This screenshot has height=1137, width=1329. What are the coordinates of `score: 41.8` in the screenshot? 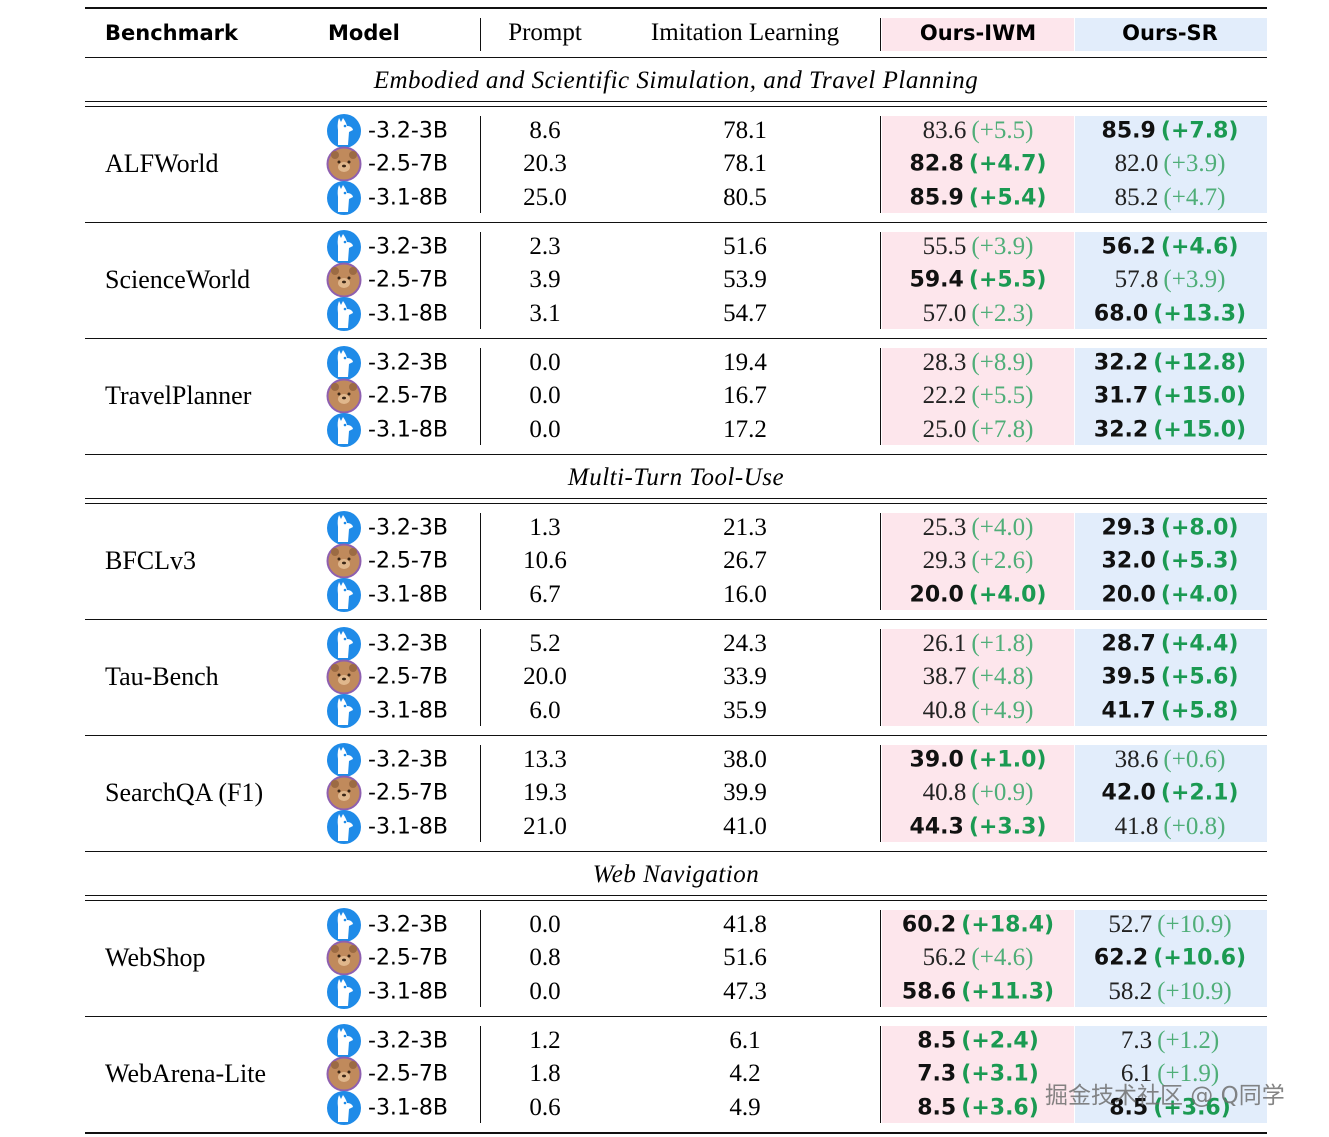 It's located at (1136, 826).